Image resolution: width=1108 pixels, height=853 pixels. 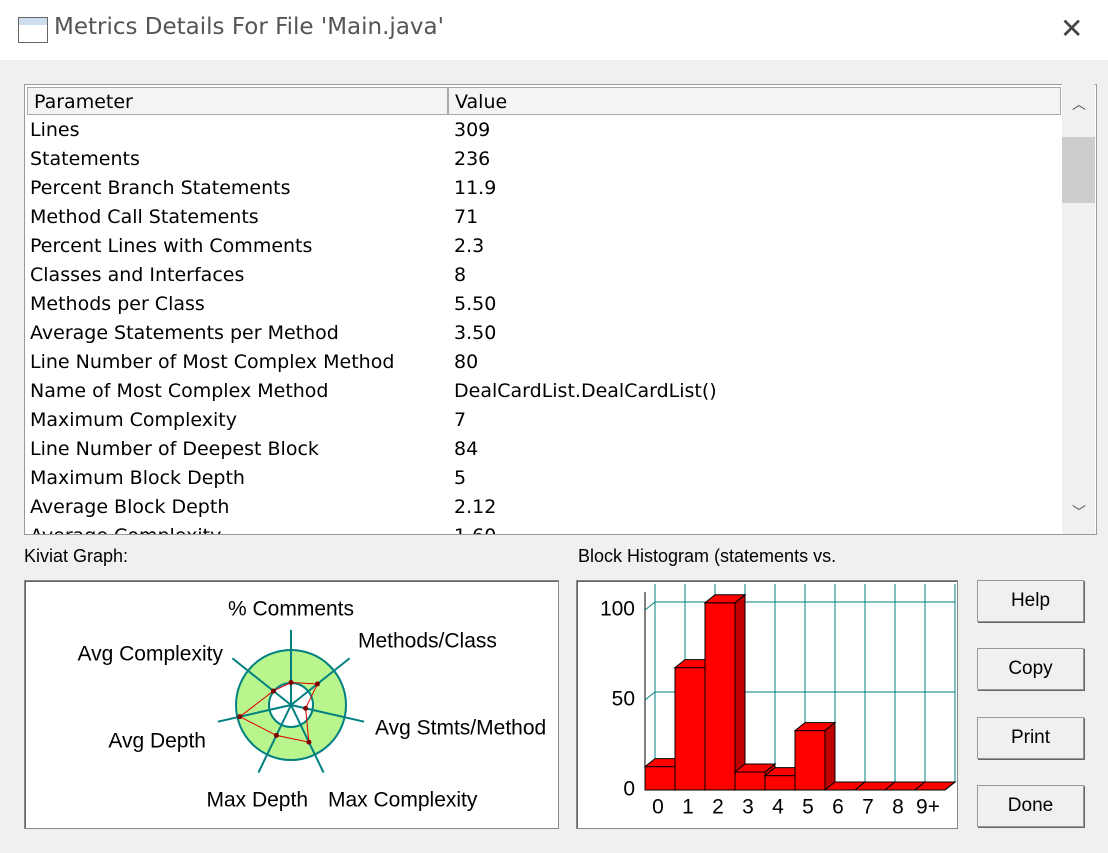 What do you see at coordinates (150, 654) in the screenshot?
I see `axis-label: Avg Complexity` at bounding box center [150, 654].